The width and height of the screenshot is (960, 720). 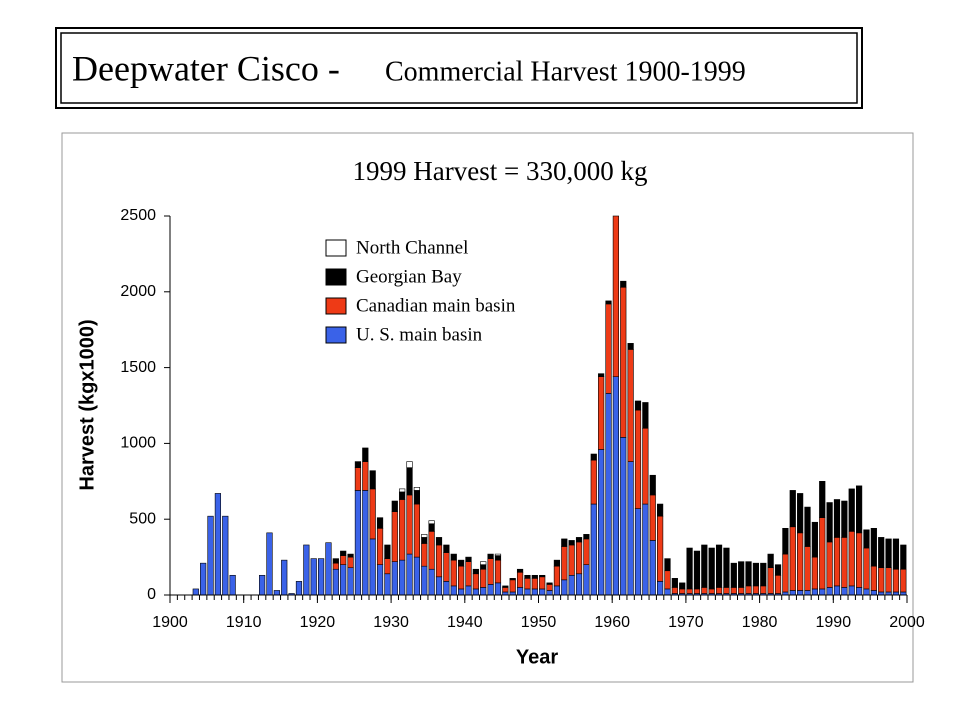 What do you see at coordinates (206, 68) in the screenshot?
I see `chart-title: Deepwater Cisco -` at bounding box center [206, 68].